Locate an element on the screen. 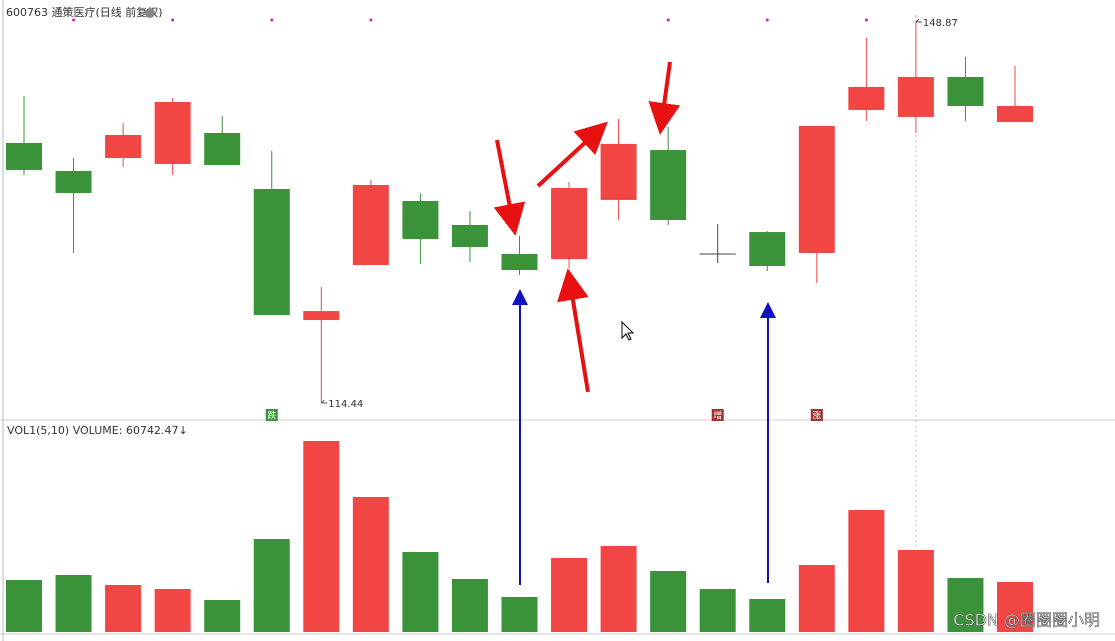  markers is located at coordinates (470, 20).